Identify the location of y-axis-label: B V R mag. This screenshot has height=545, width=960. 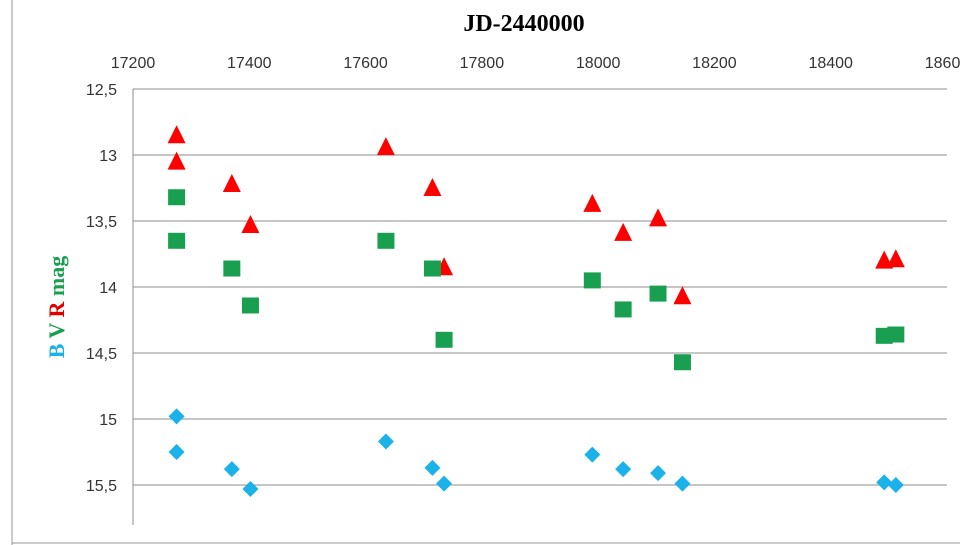
(56, 307).